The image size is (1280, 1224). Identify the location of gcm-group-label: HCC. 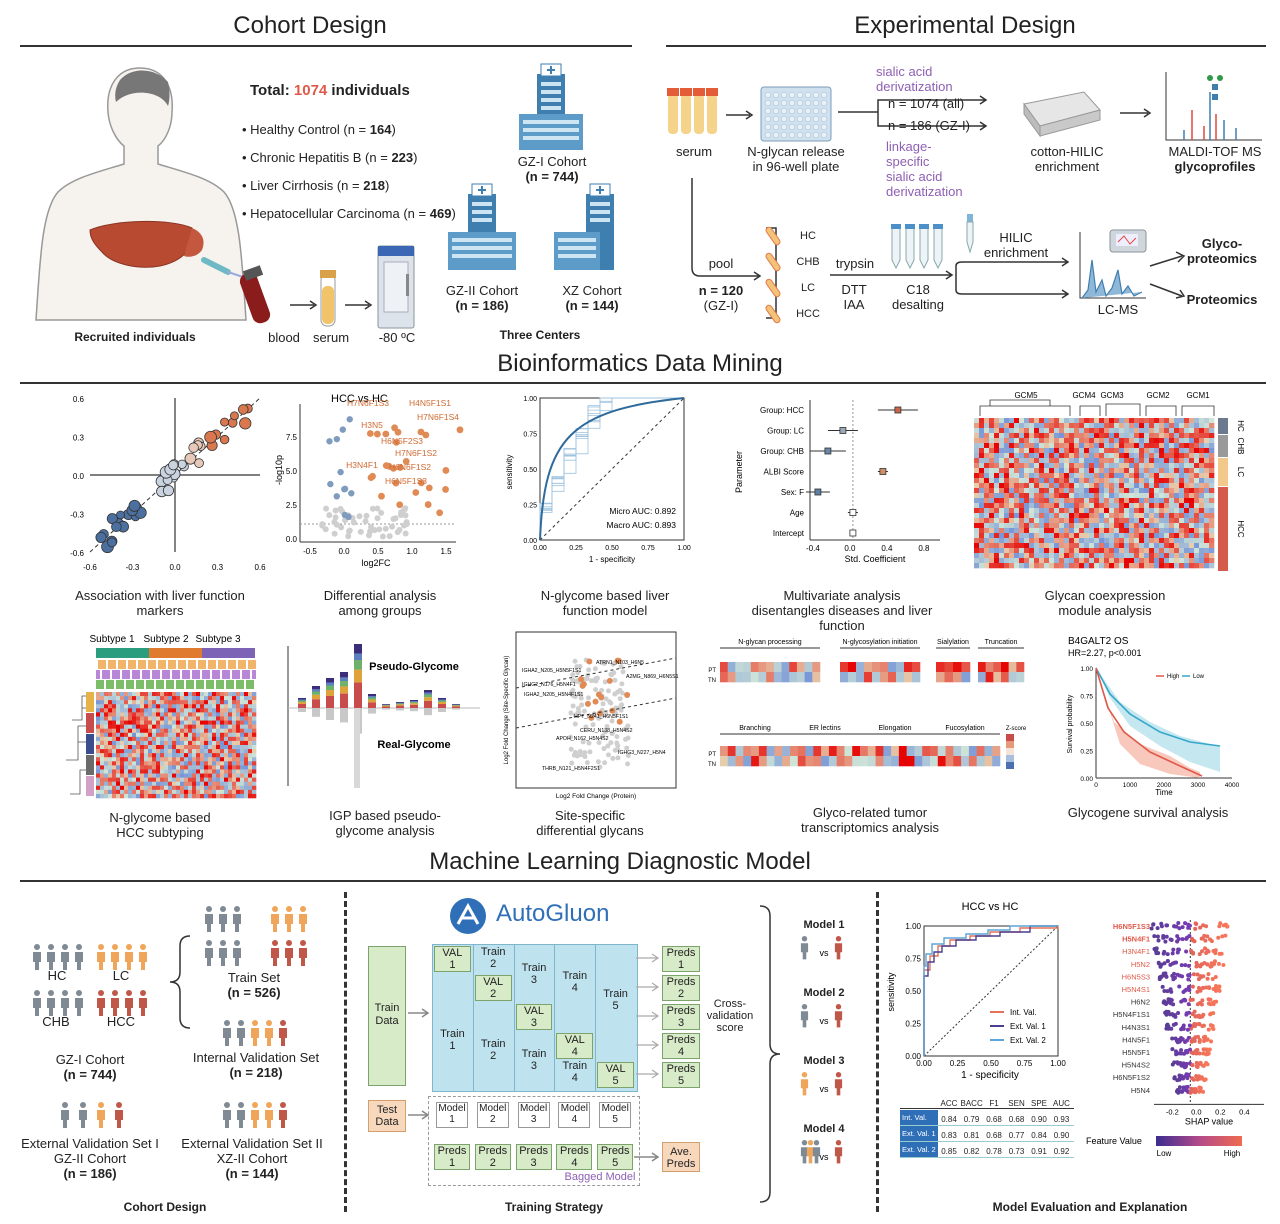
(1240, 529).